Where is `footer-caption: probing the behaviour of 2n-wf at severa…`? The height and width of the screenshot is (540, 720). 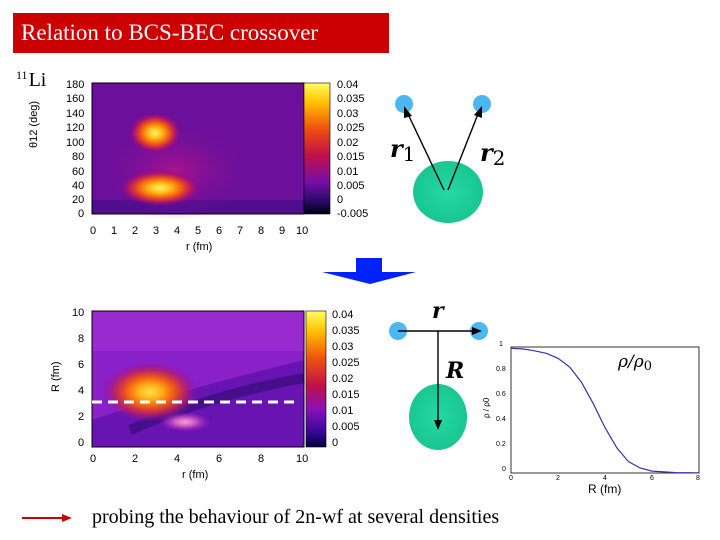
footer-caption: probing the behaviour of 2n-wf at severa… is located at coordinates (296, 517).